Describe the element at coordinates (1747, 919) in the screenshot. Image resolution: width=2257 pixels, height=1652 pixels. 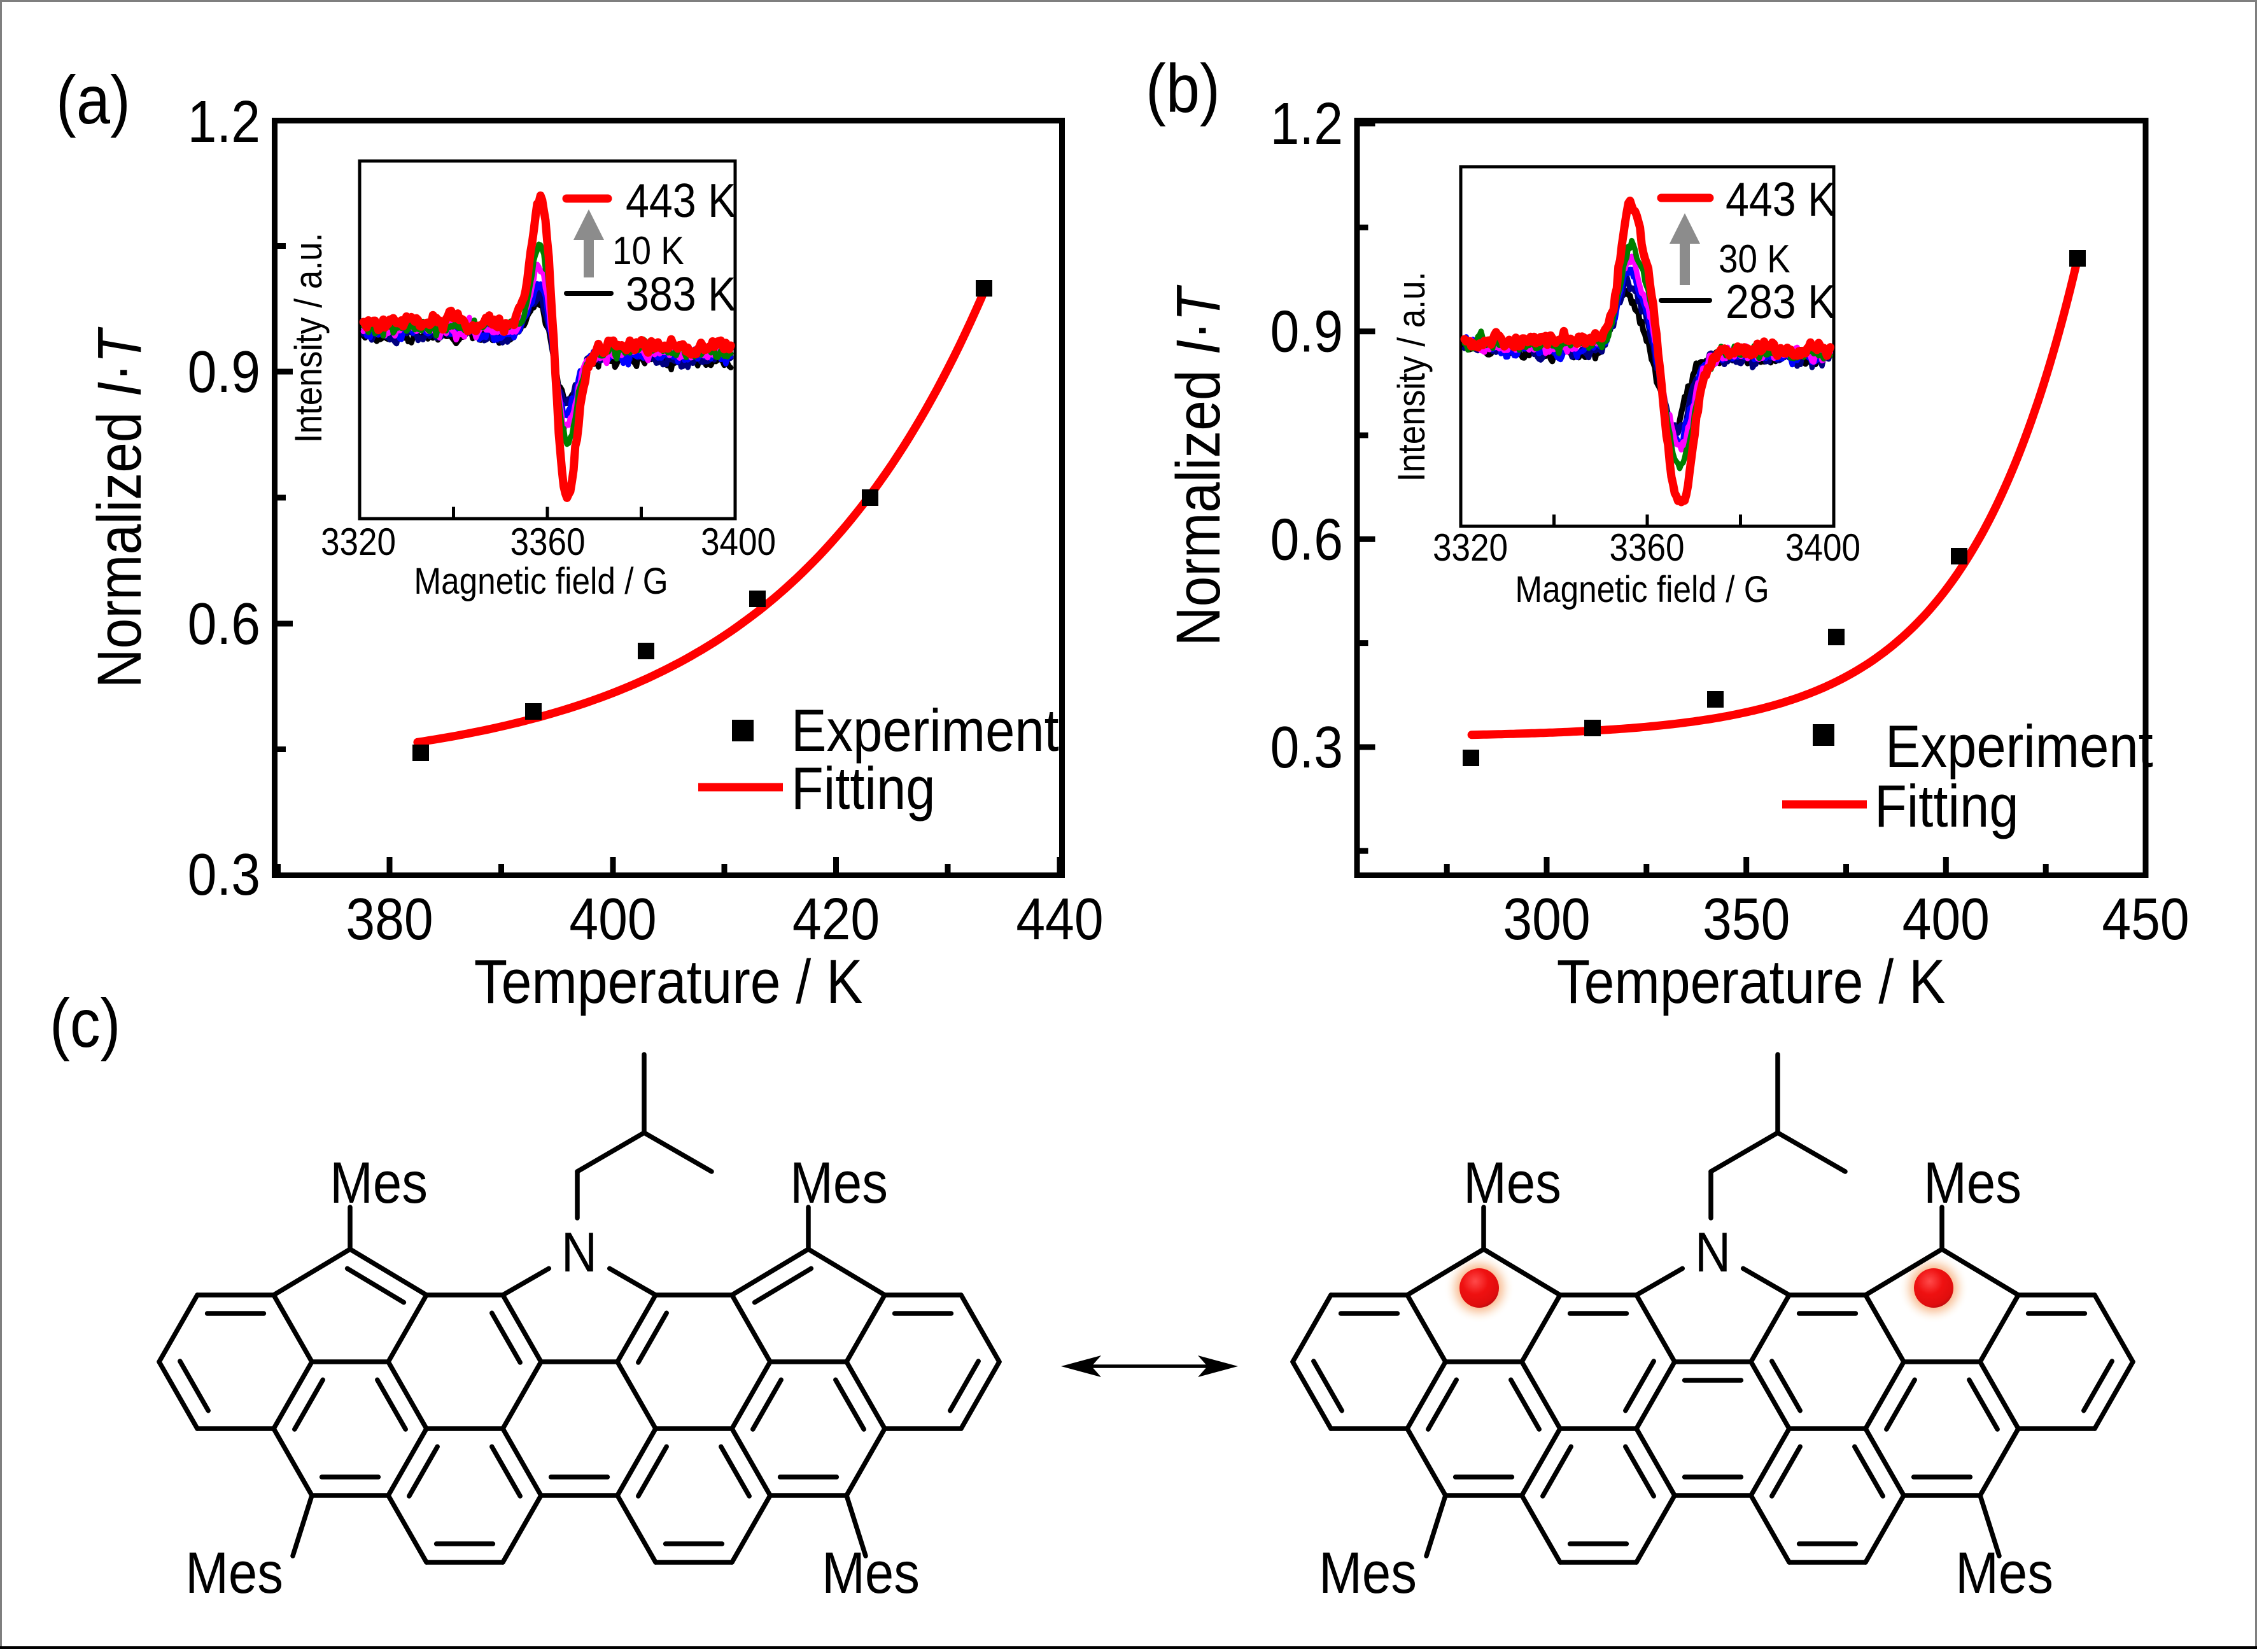
I see `svg-text: 350` at that location.